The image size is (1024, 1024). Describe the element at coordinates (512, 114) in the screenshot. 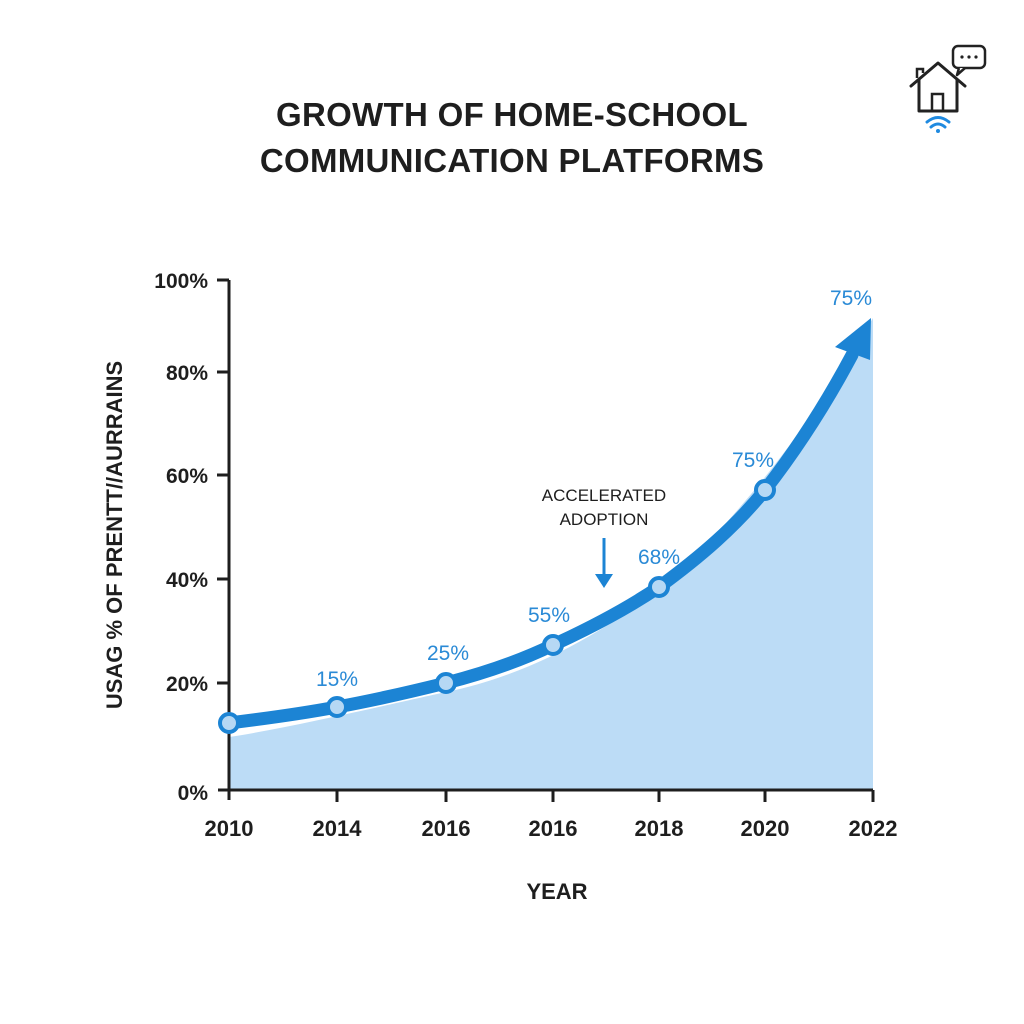

I see `title-line-1: GROWTH OF HOME-SCHOOL` at that location.